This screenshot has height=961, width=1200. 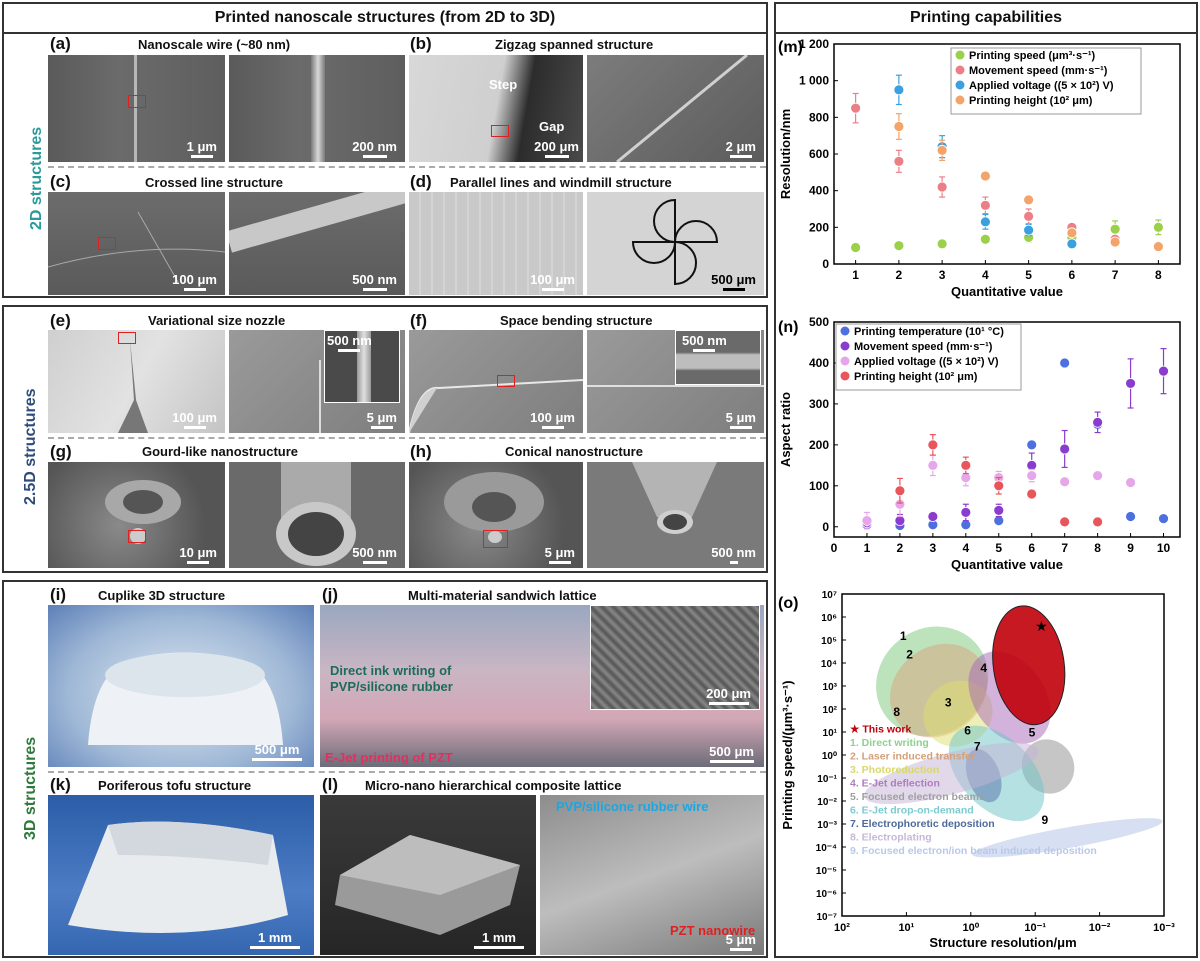 What do you see at coordinates (1007, 429) in the screenshot?
I see `plot-frame` at bounding box center [1007, 429].